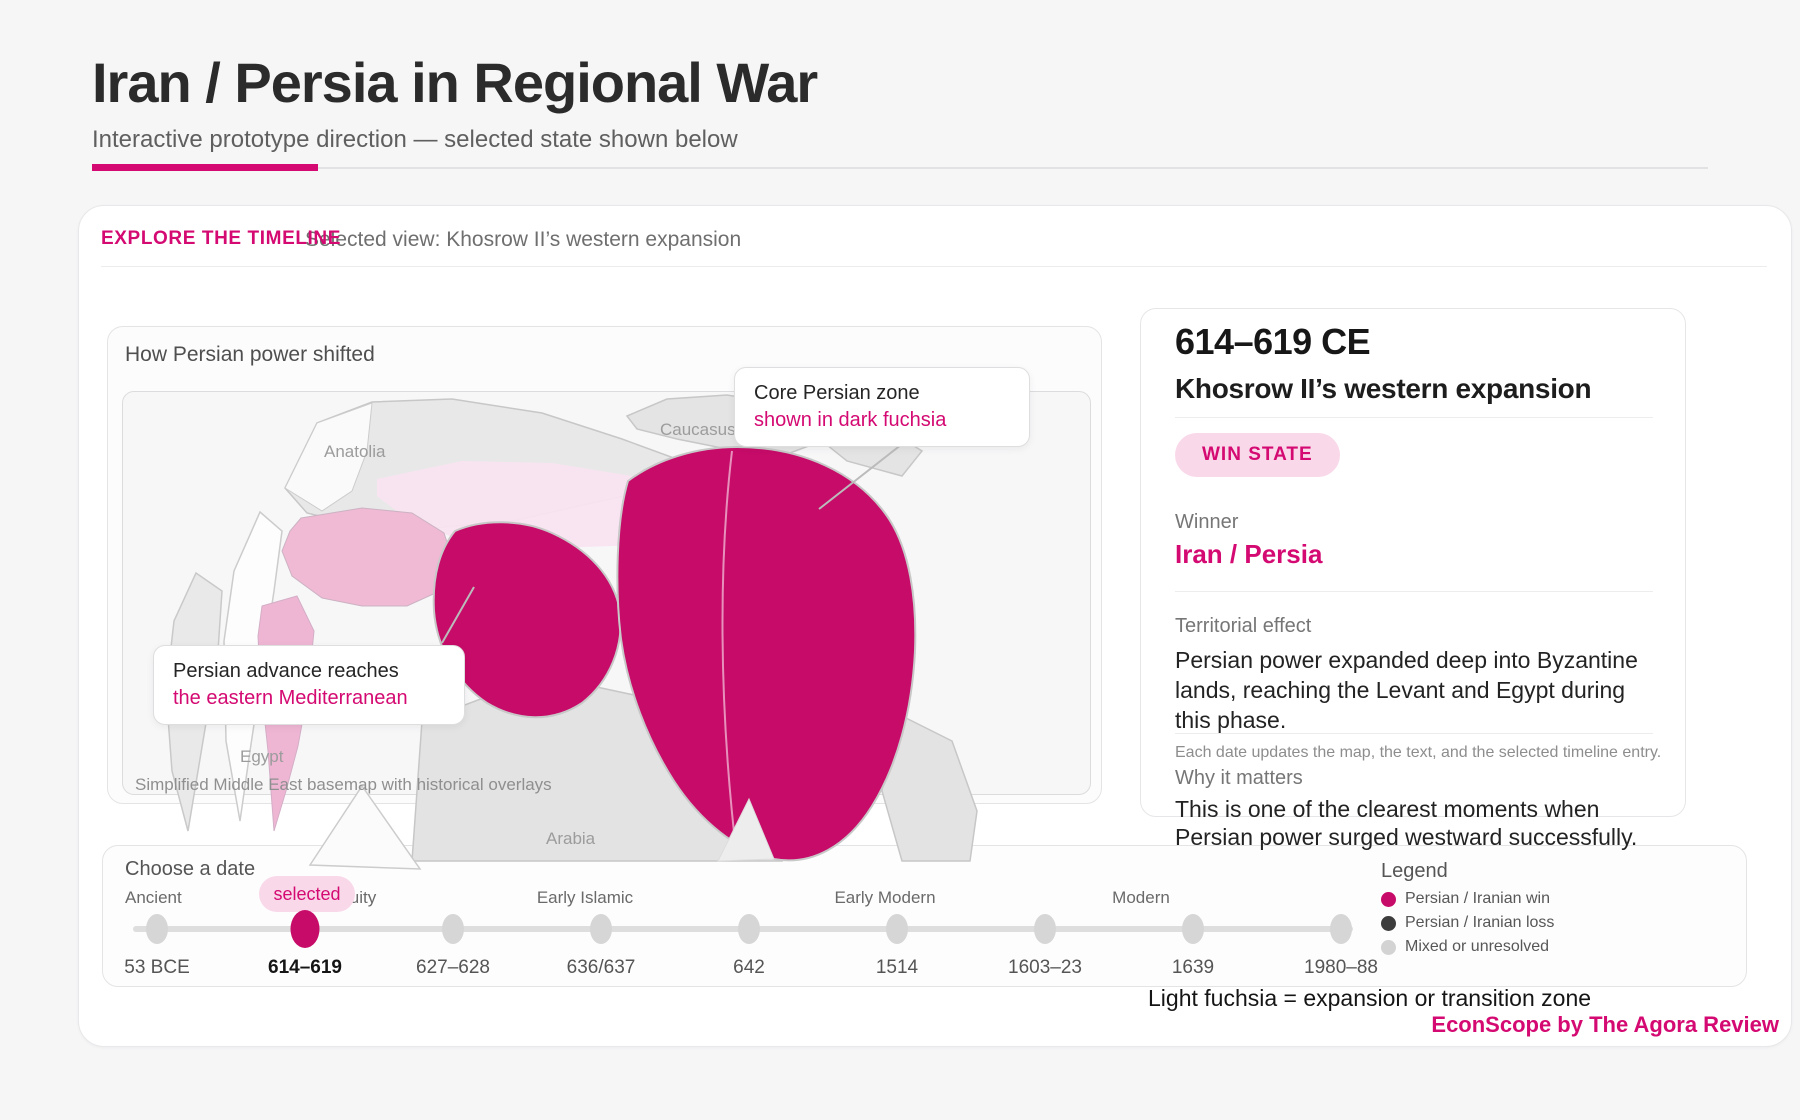 The width and height of the screenshot is (1800, 1120). Describe the element at coordinates (157, 929) in the screenshot. I see `timeline-dot-53 BCE` at that location.